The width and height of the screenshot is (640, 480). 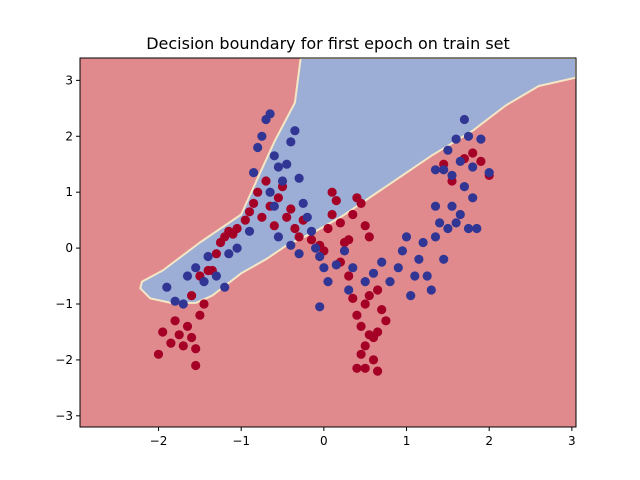 I want to click on x-tick-label: −1, so click(x=241, y=441).